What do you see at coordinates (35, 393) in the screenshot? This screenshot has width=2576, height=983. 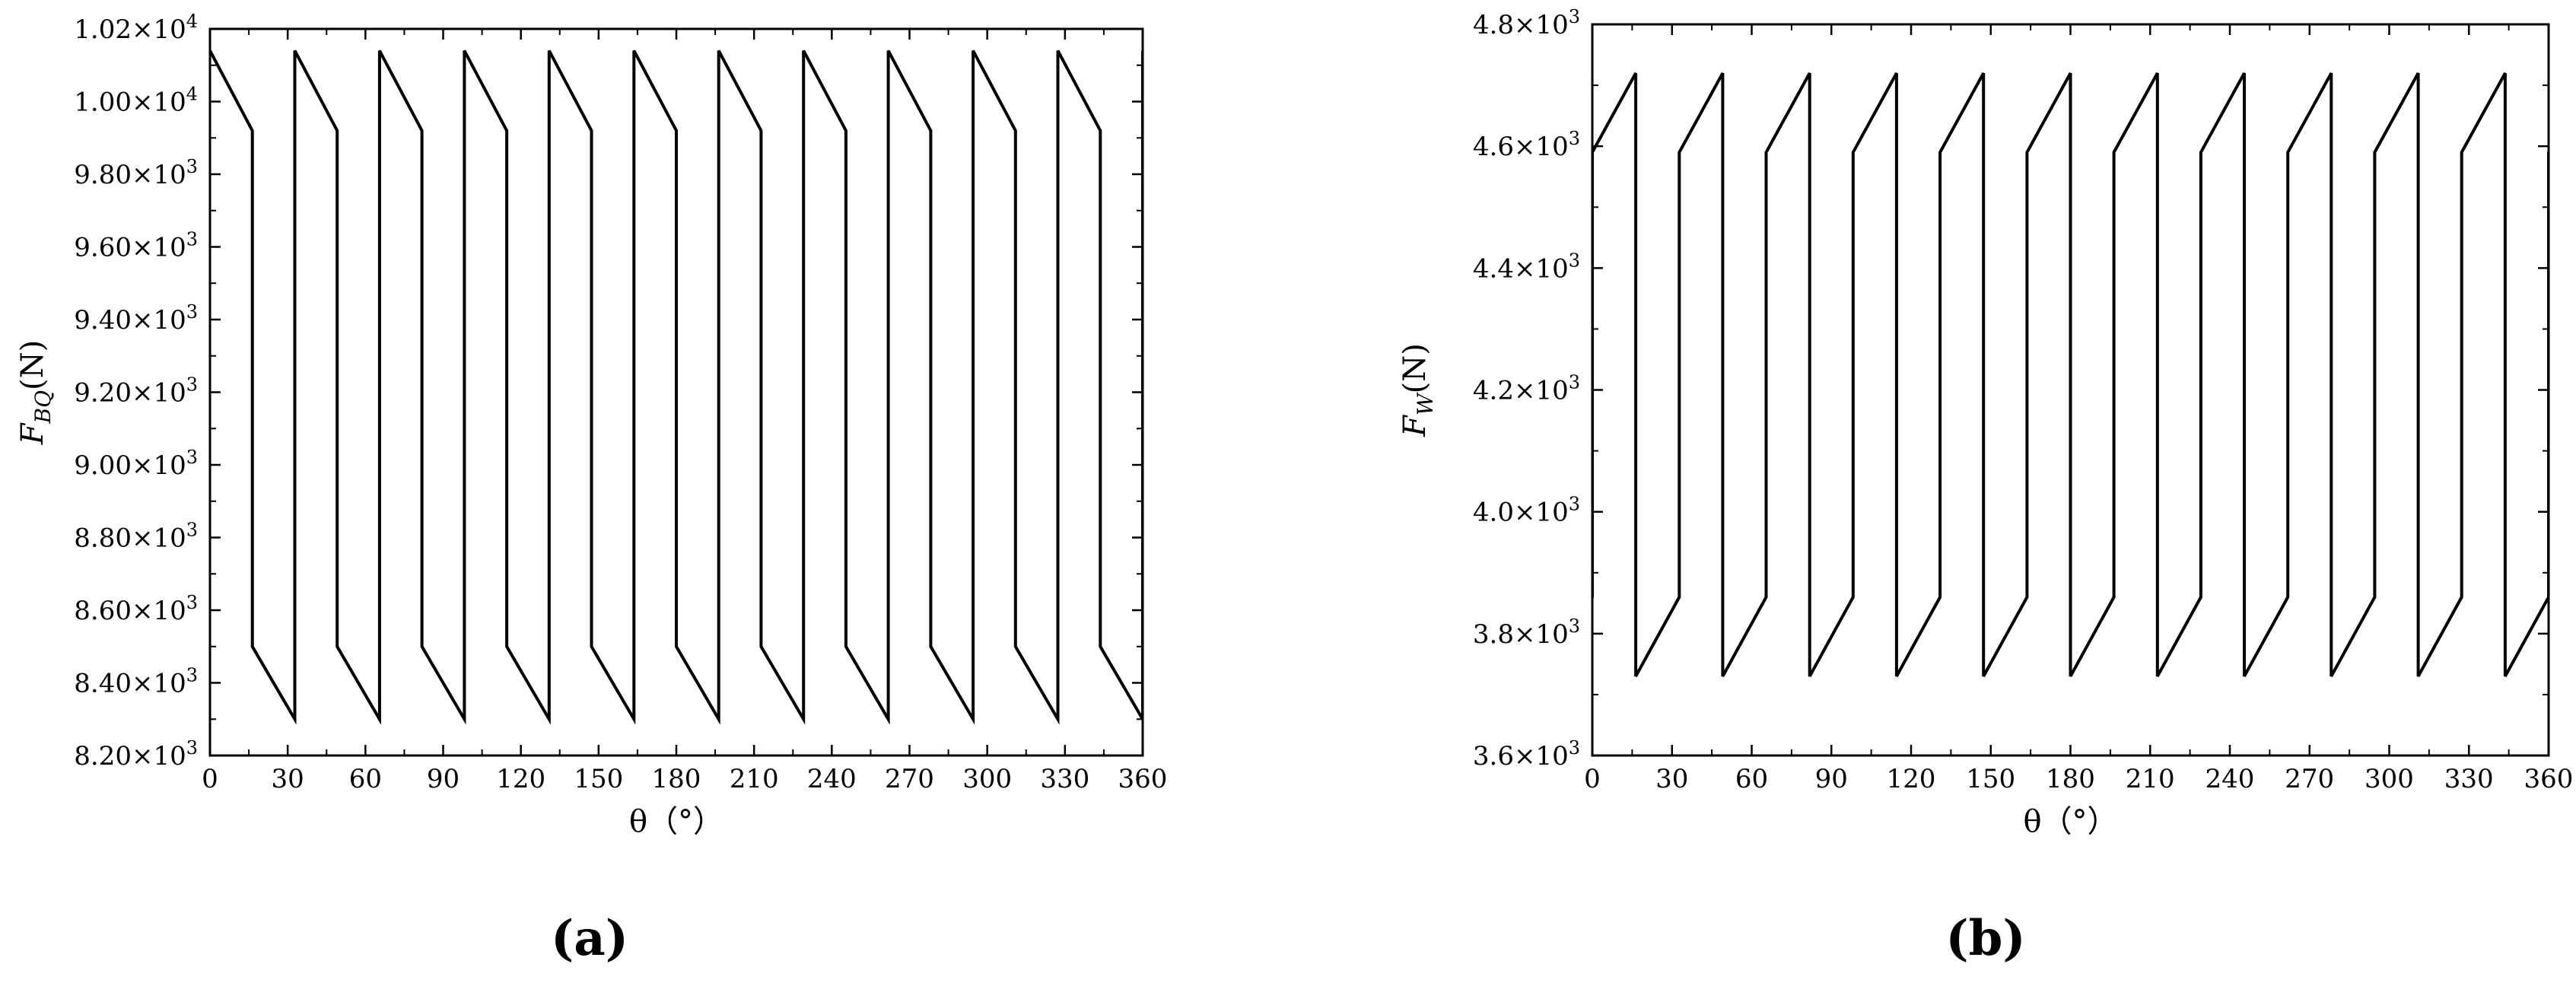 I see `y-axis-title: FBQ(N)` at bounding box center [35, 393].